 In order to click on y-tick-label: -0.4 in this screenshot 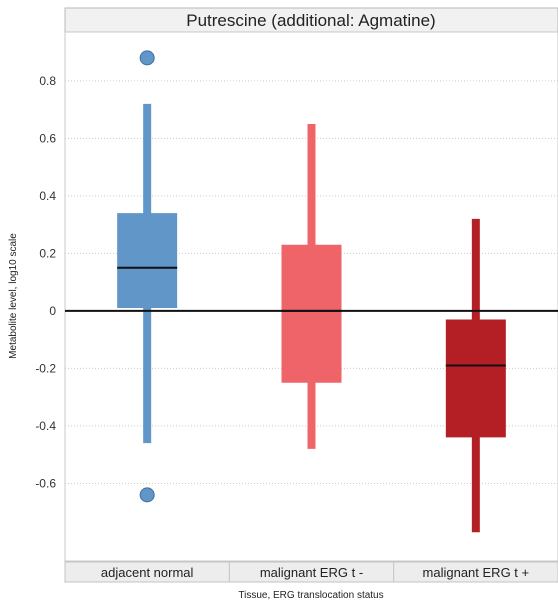, I will do `click(45, 426)`.